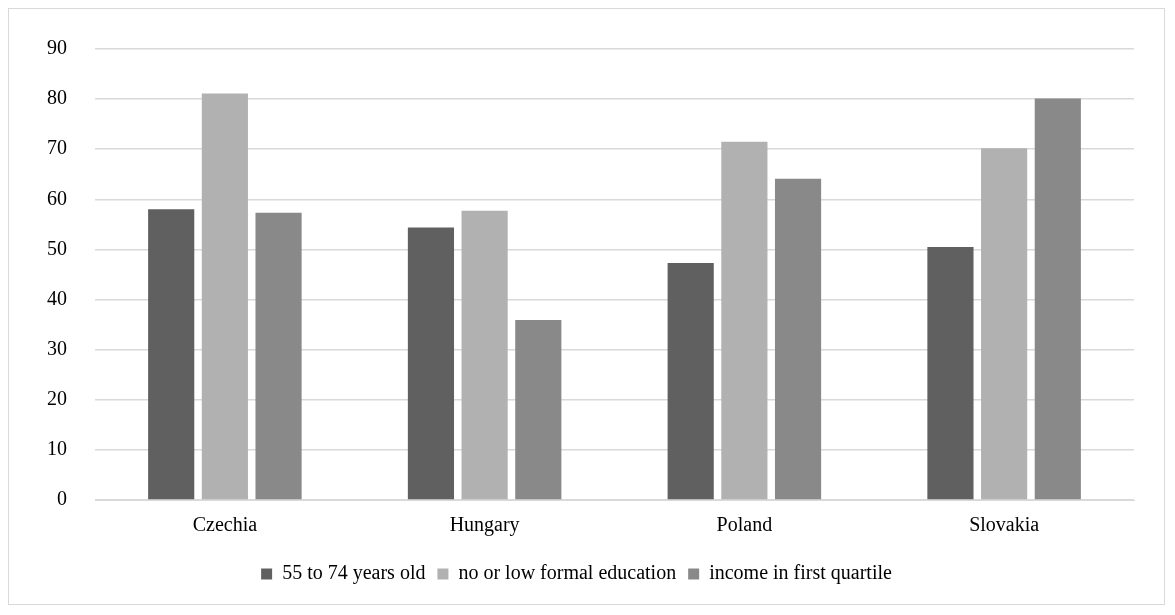 Image resolution: width=1175 pixels, height=615 pixels. I want to click on y-tick-label: 50, so click(57, 247).